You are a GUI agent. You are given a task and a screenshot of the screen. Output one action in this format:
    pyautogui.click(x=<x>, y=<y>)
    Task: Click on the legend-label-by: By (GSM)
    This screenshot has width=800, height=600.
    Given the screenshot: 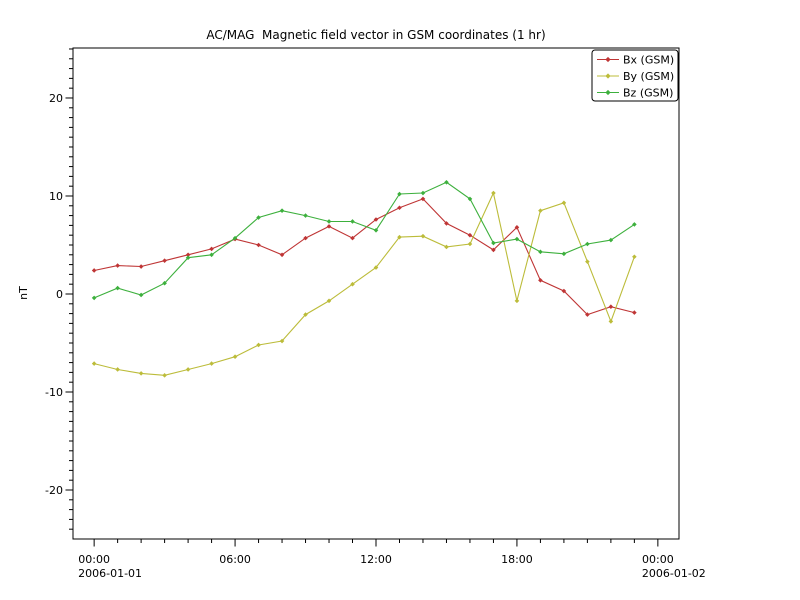 What is the action you would take?
    pyautogui.click(x=648, y=76)
    